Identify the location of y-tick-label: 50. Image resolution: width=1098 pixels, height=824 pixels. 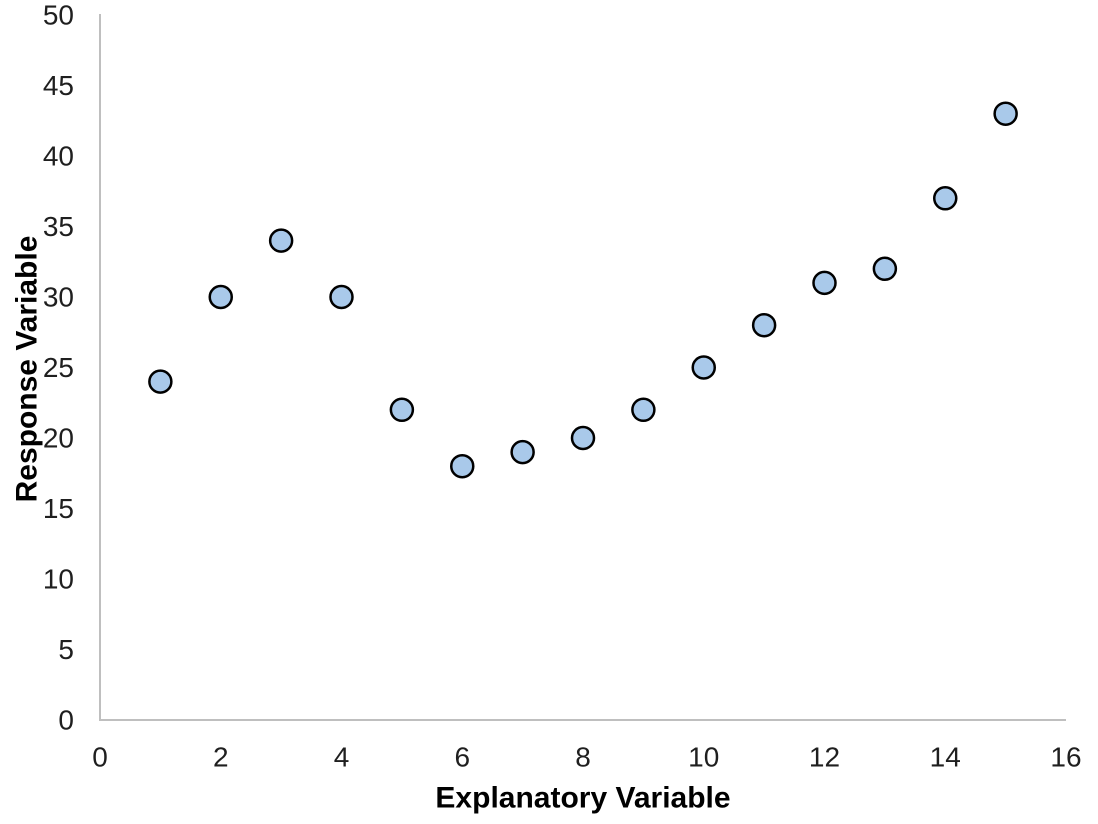
(58, 15).